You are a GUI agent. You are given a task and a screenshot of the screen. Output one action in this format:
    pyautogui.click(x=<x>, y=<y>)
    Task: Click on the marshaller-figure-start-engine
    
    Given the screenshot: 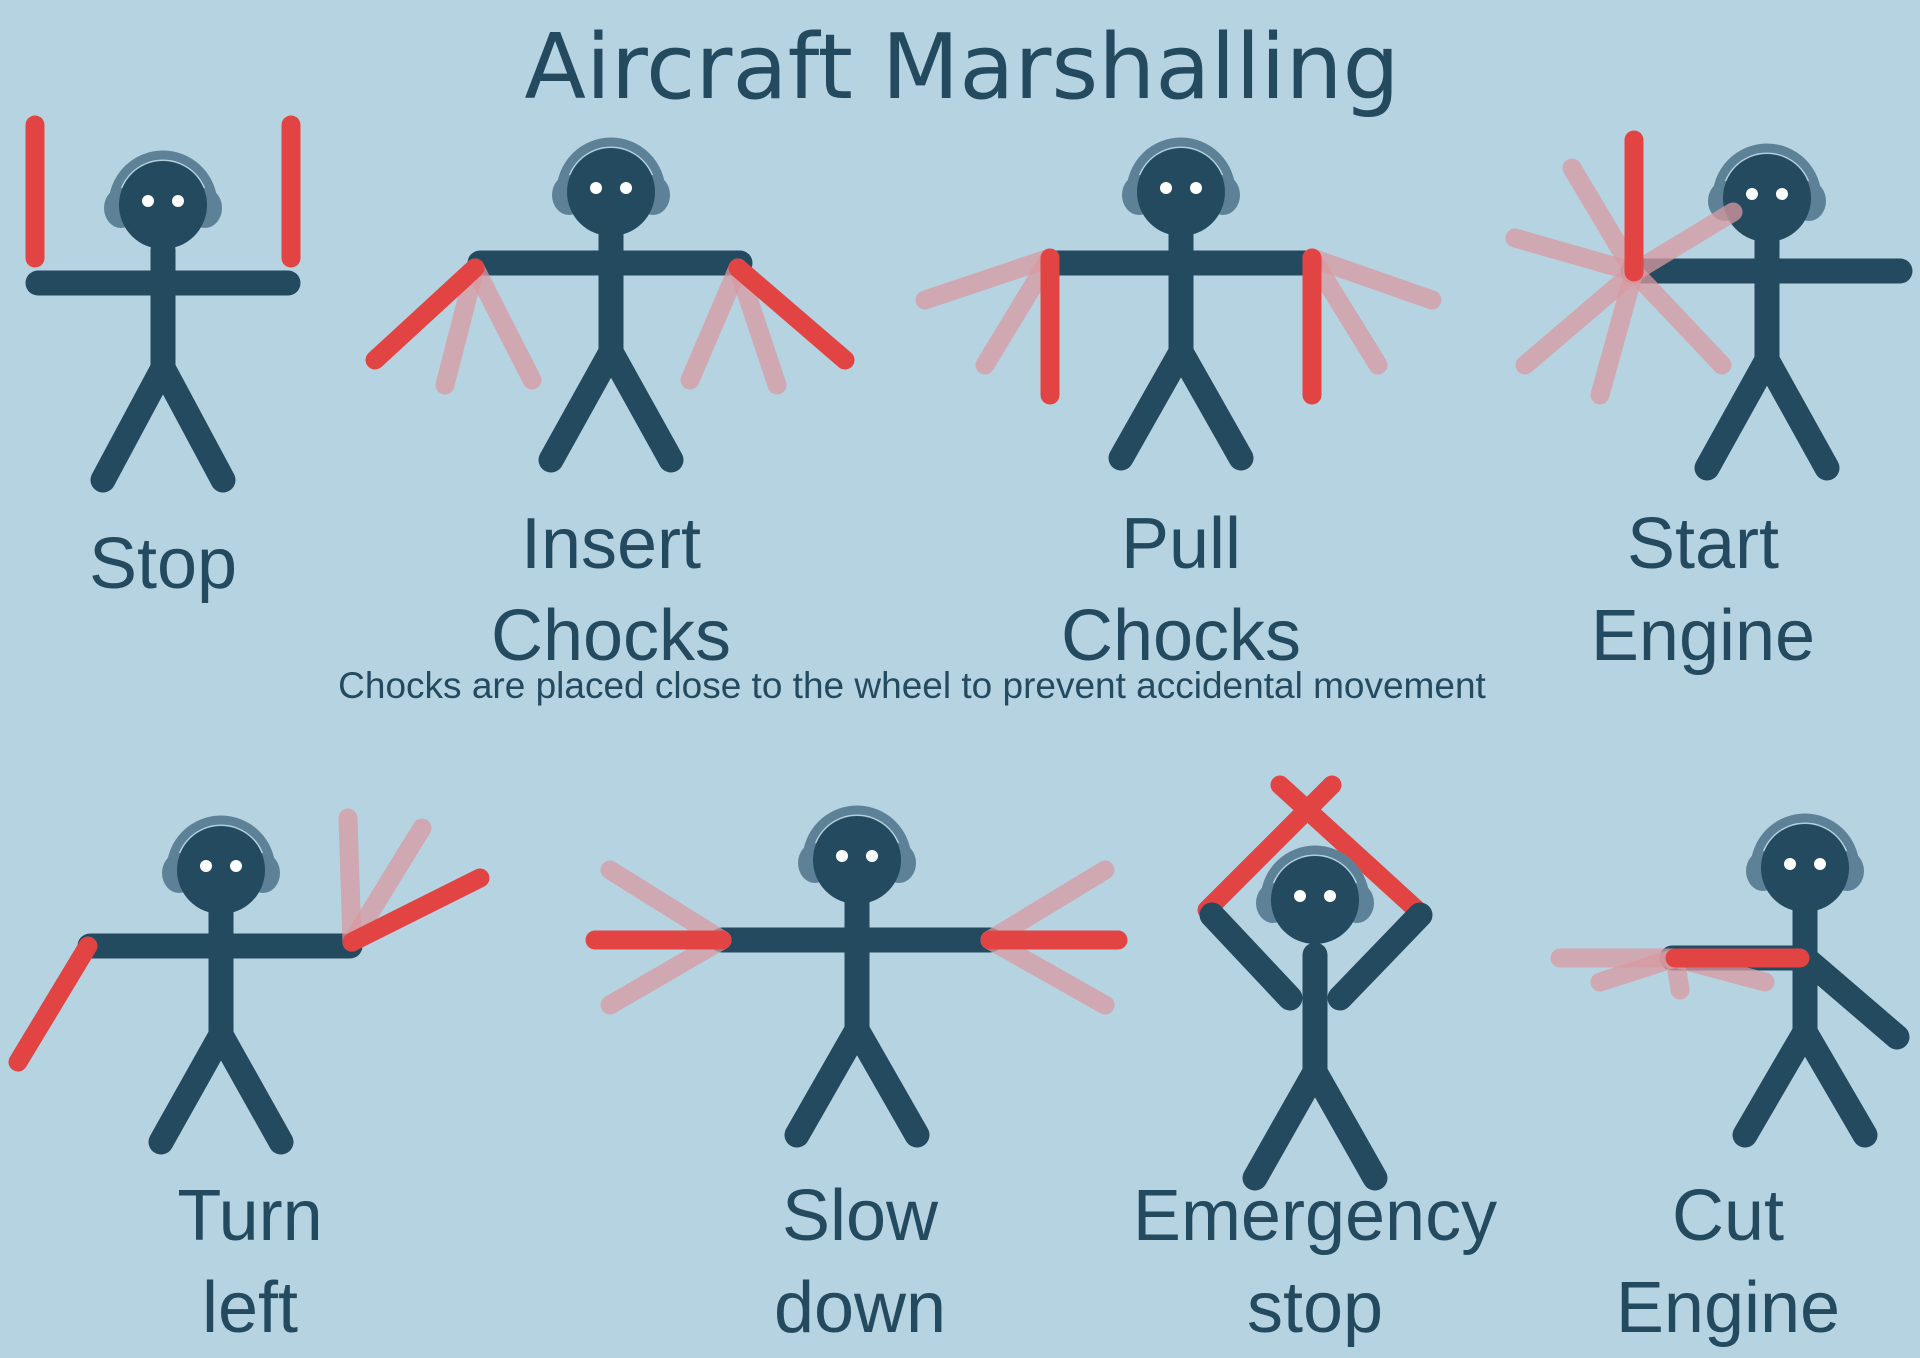 What is the action you would take?
    pyautogui.click(x=1709, y=305)
    